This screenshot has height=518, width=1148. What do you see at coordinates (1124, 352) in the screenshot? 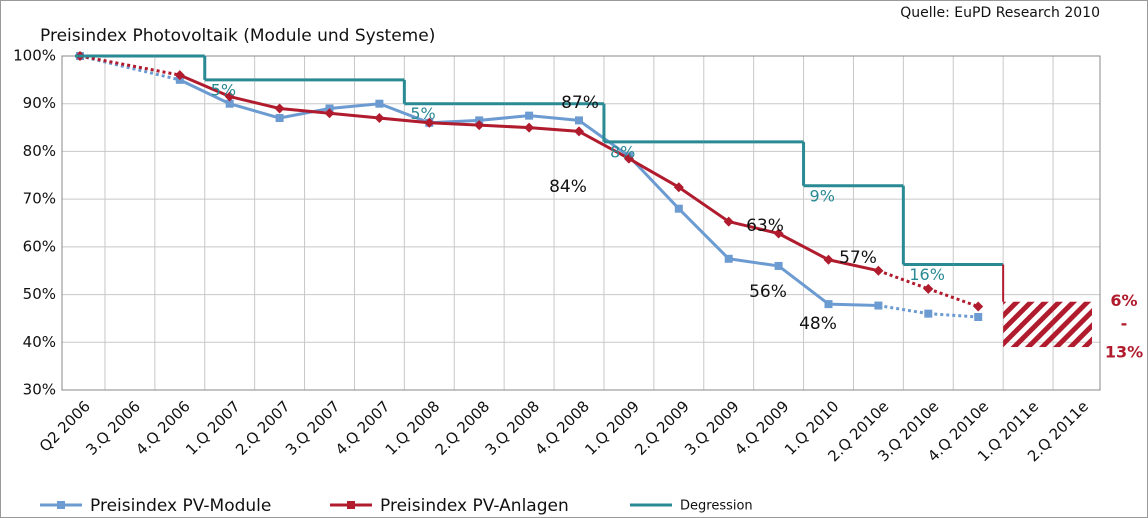
I see `forecast-label: 13%` at bounding box center [1124, 352].